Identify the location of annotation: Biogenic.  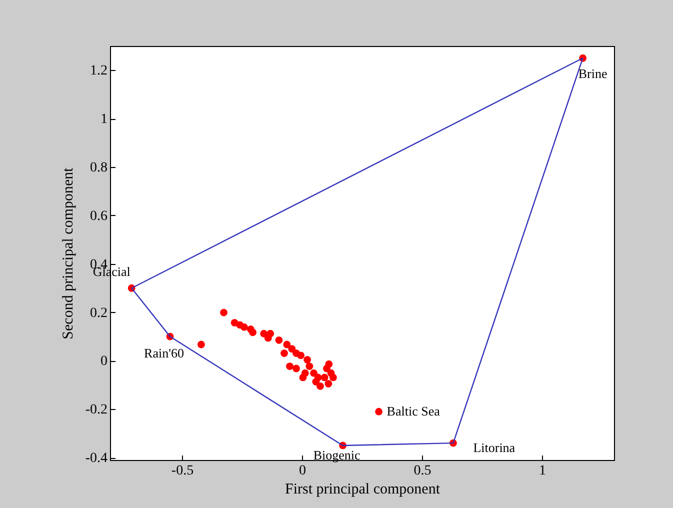
(336, 454).